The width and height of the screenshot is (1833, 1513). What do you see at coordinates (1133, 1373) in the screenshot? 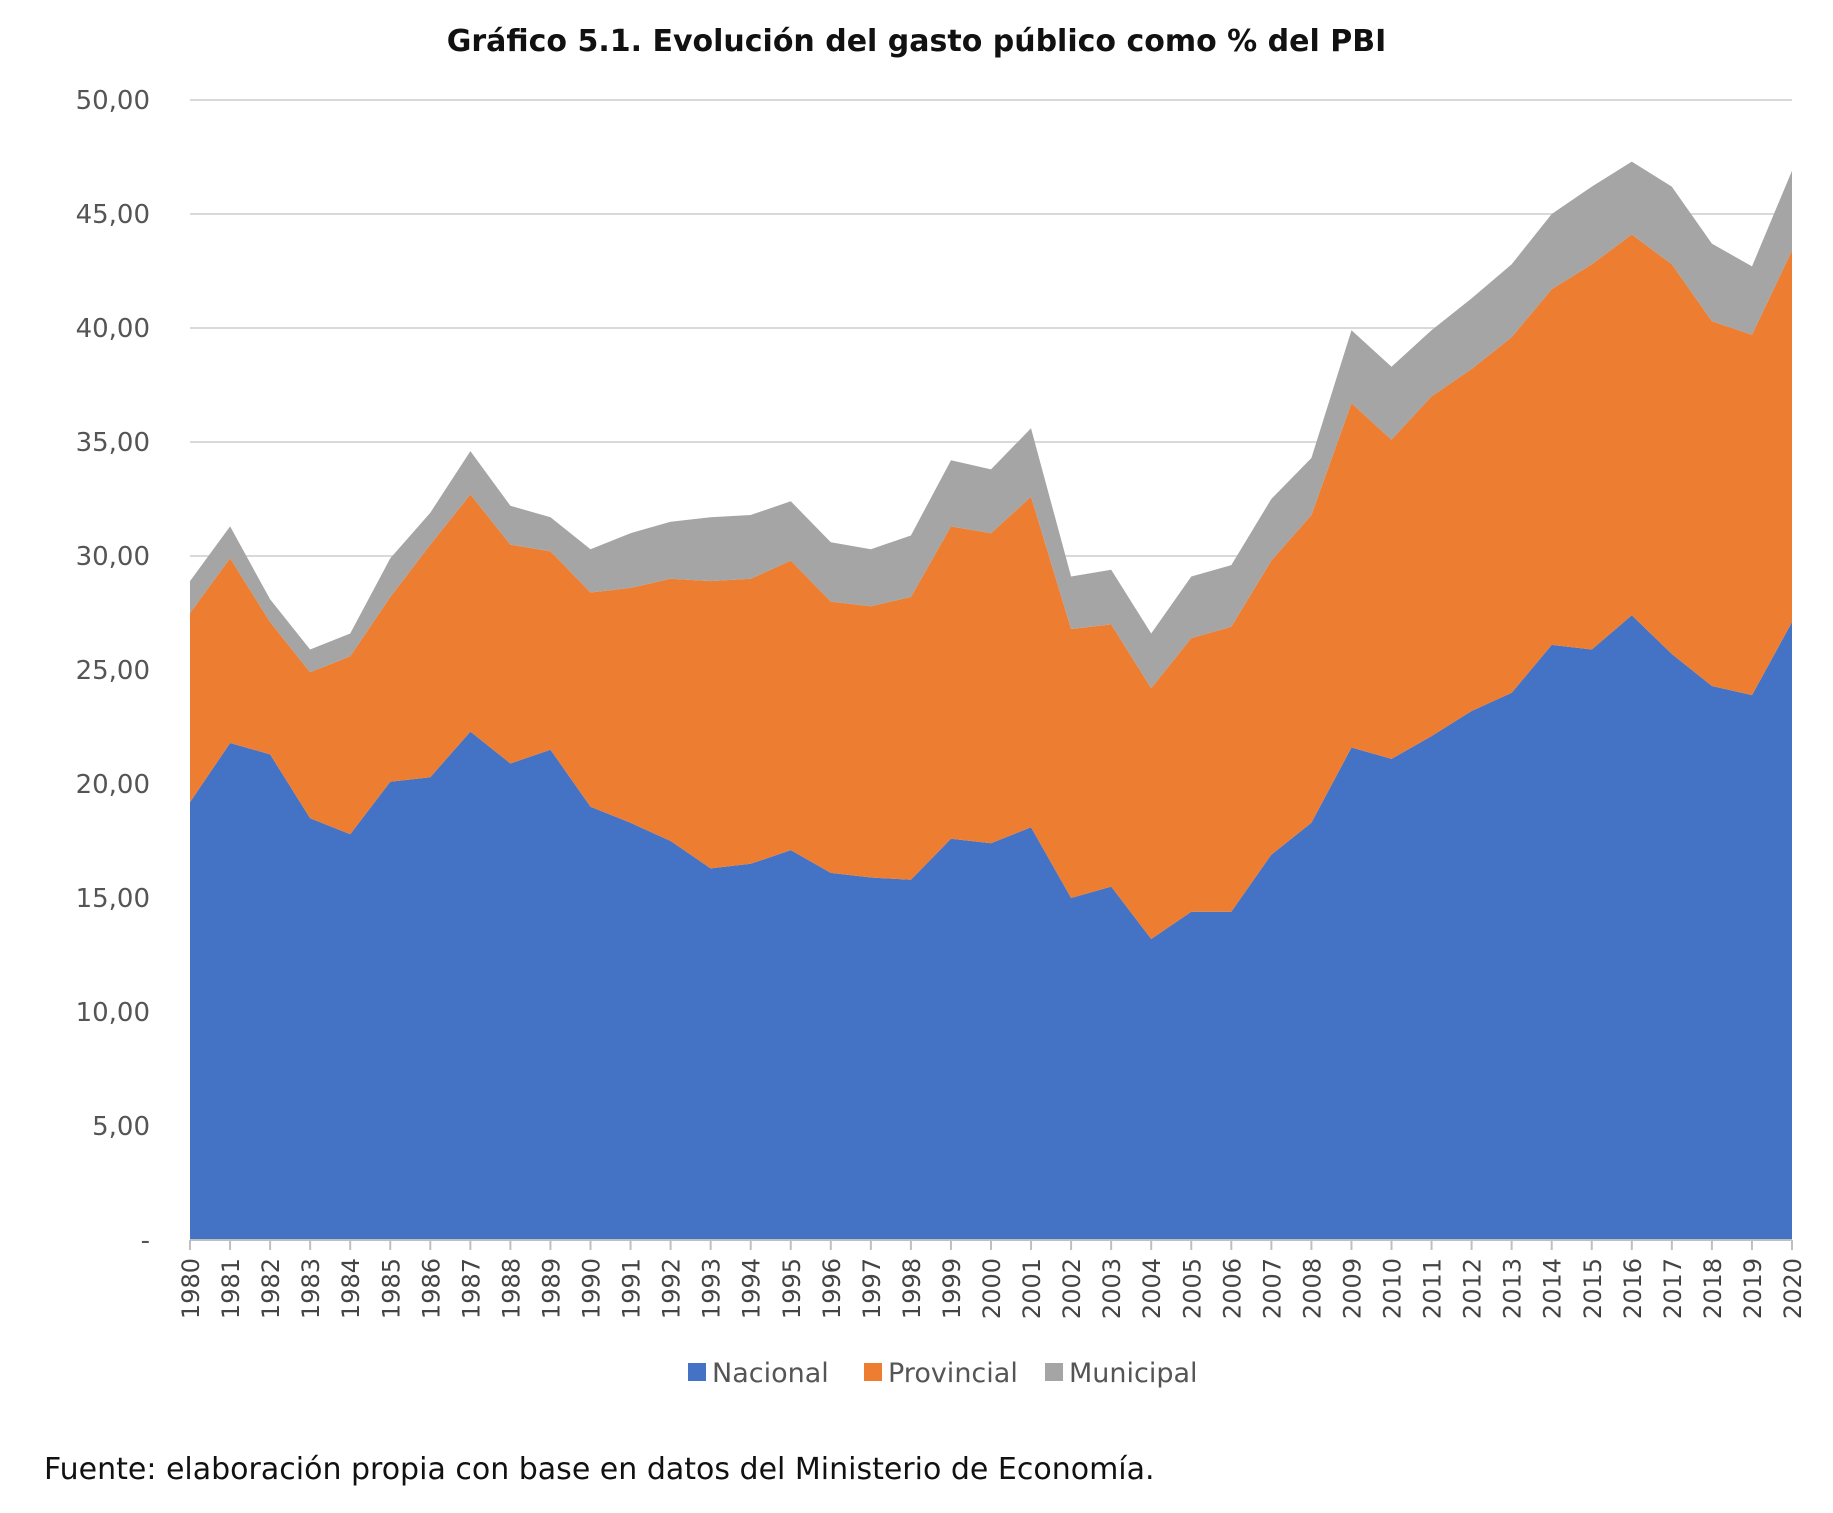
I see `legend-label-municipal: Municipal` at bounding box center [1133, 1373].